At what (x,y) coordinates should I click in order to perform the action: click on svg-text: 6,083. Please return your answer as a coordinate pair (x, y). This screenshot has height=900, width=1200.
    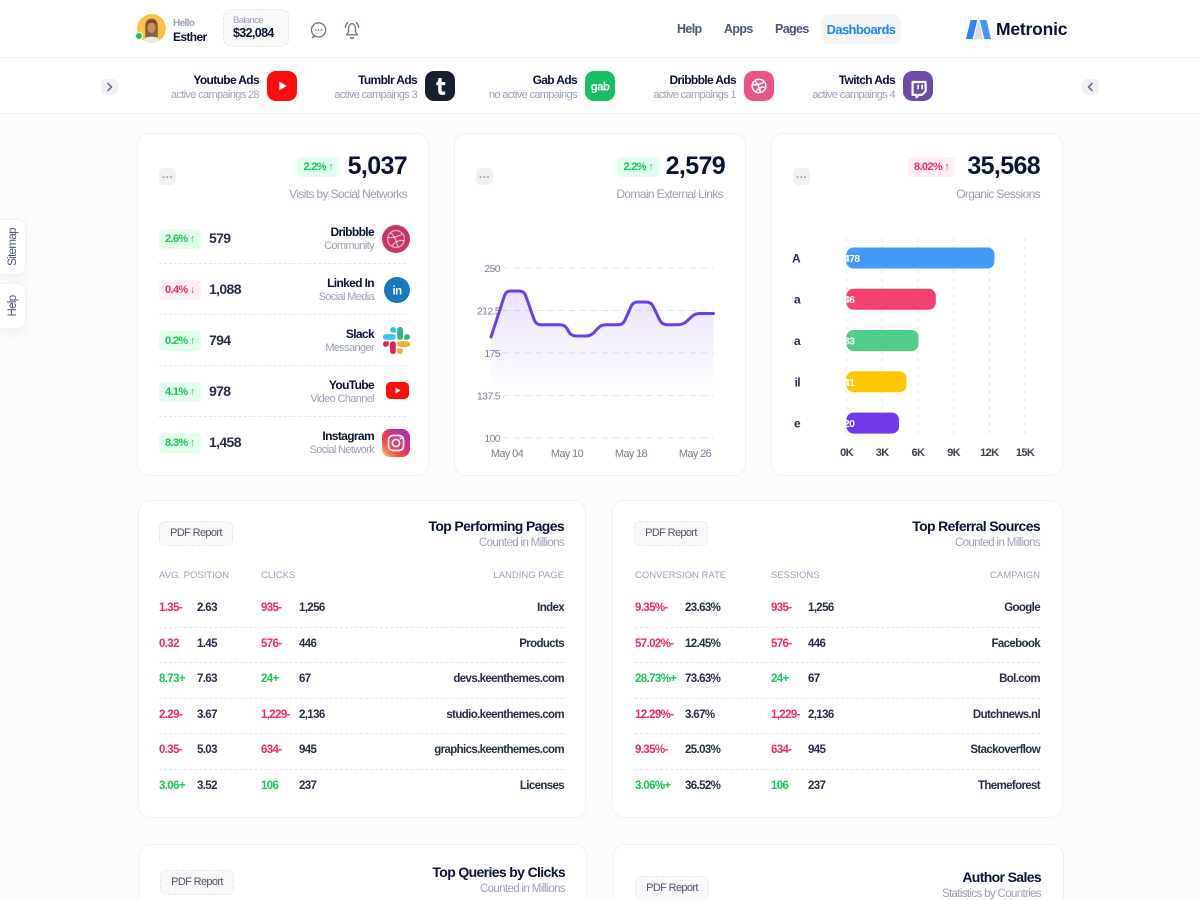
    Looking at the image, I should click on (843, 342).